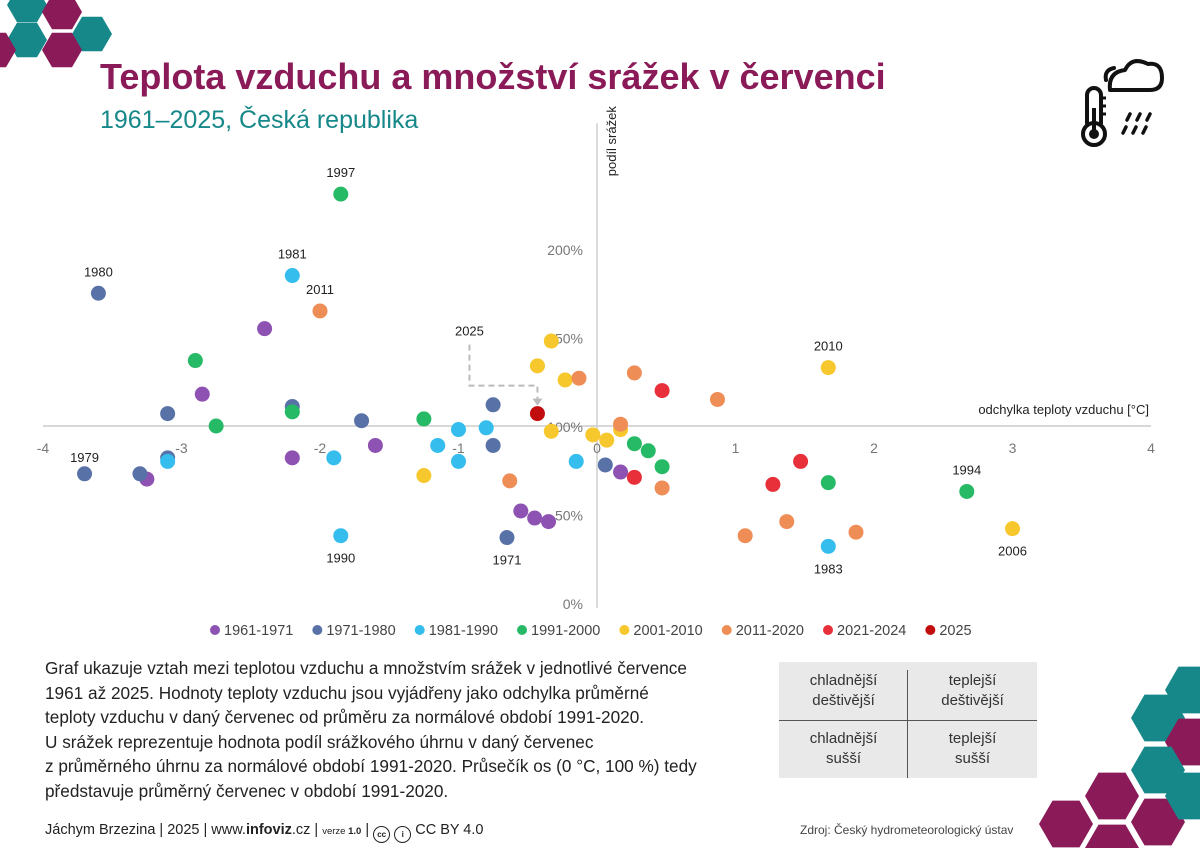 The height and width of the screenshot is (848, 1200). I want to click on x-tick-label: 4, so click(1151, 448).